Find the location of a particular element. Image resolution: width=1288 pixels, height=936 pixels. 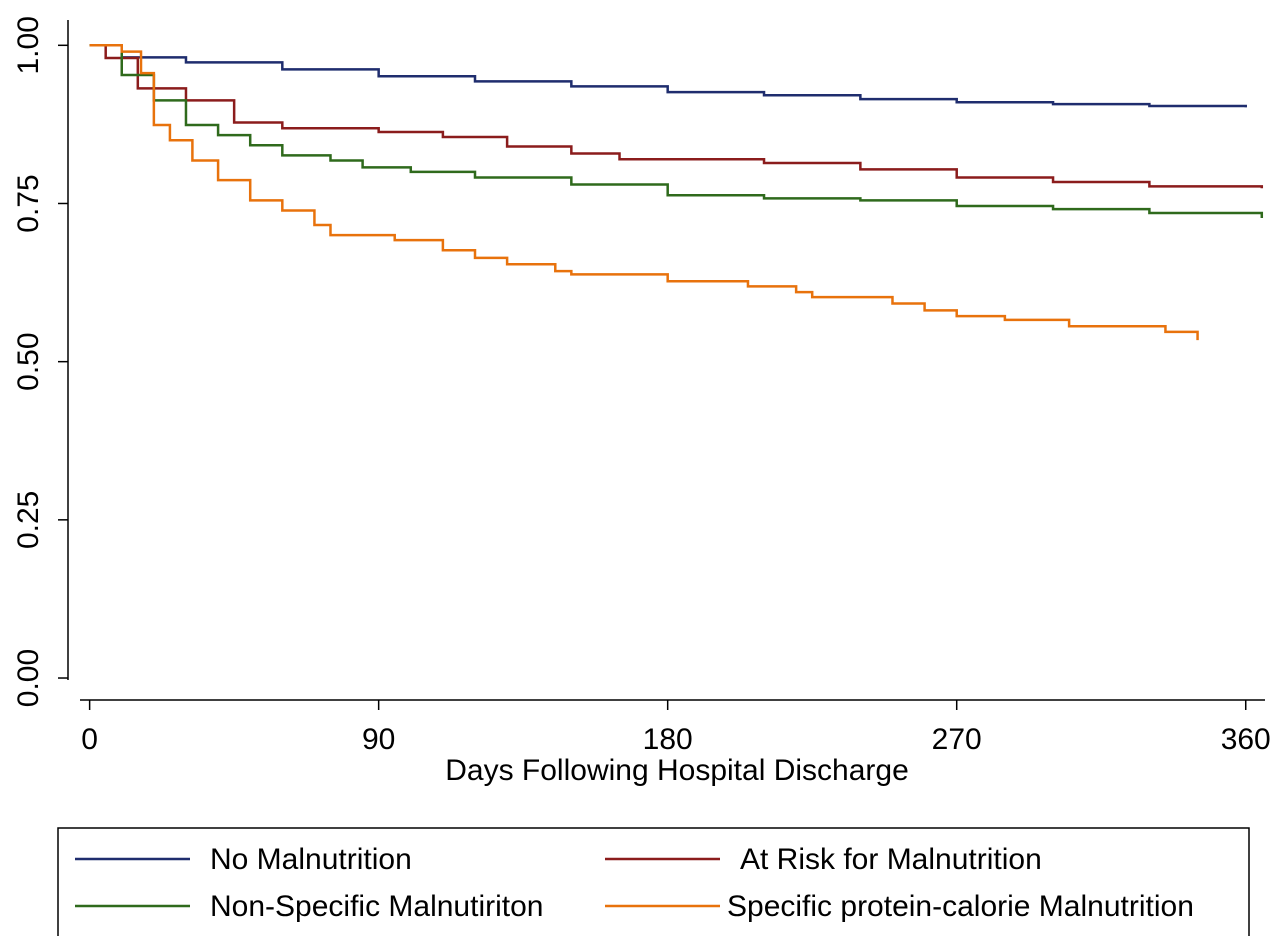

legend-label: Specific protein-calorie Malnutrition is located at coordinates (960, 906).